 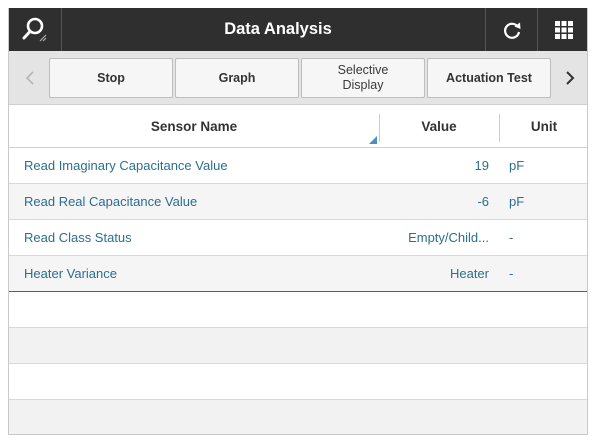 I want to click on sort-indicator-icon, so click(x=373, y=140).